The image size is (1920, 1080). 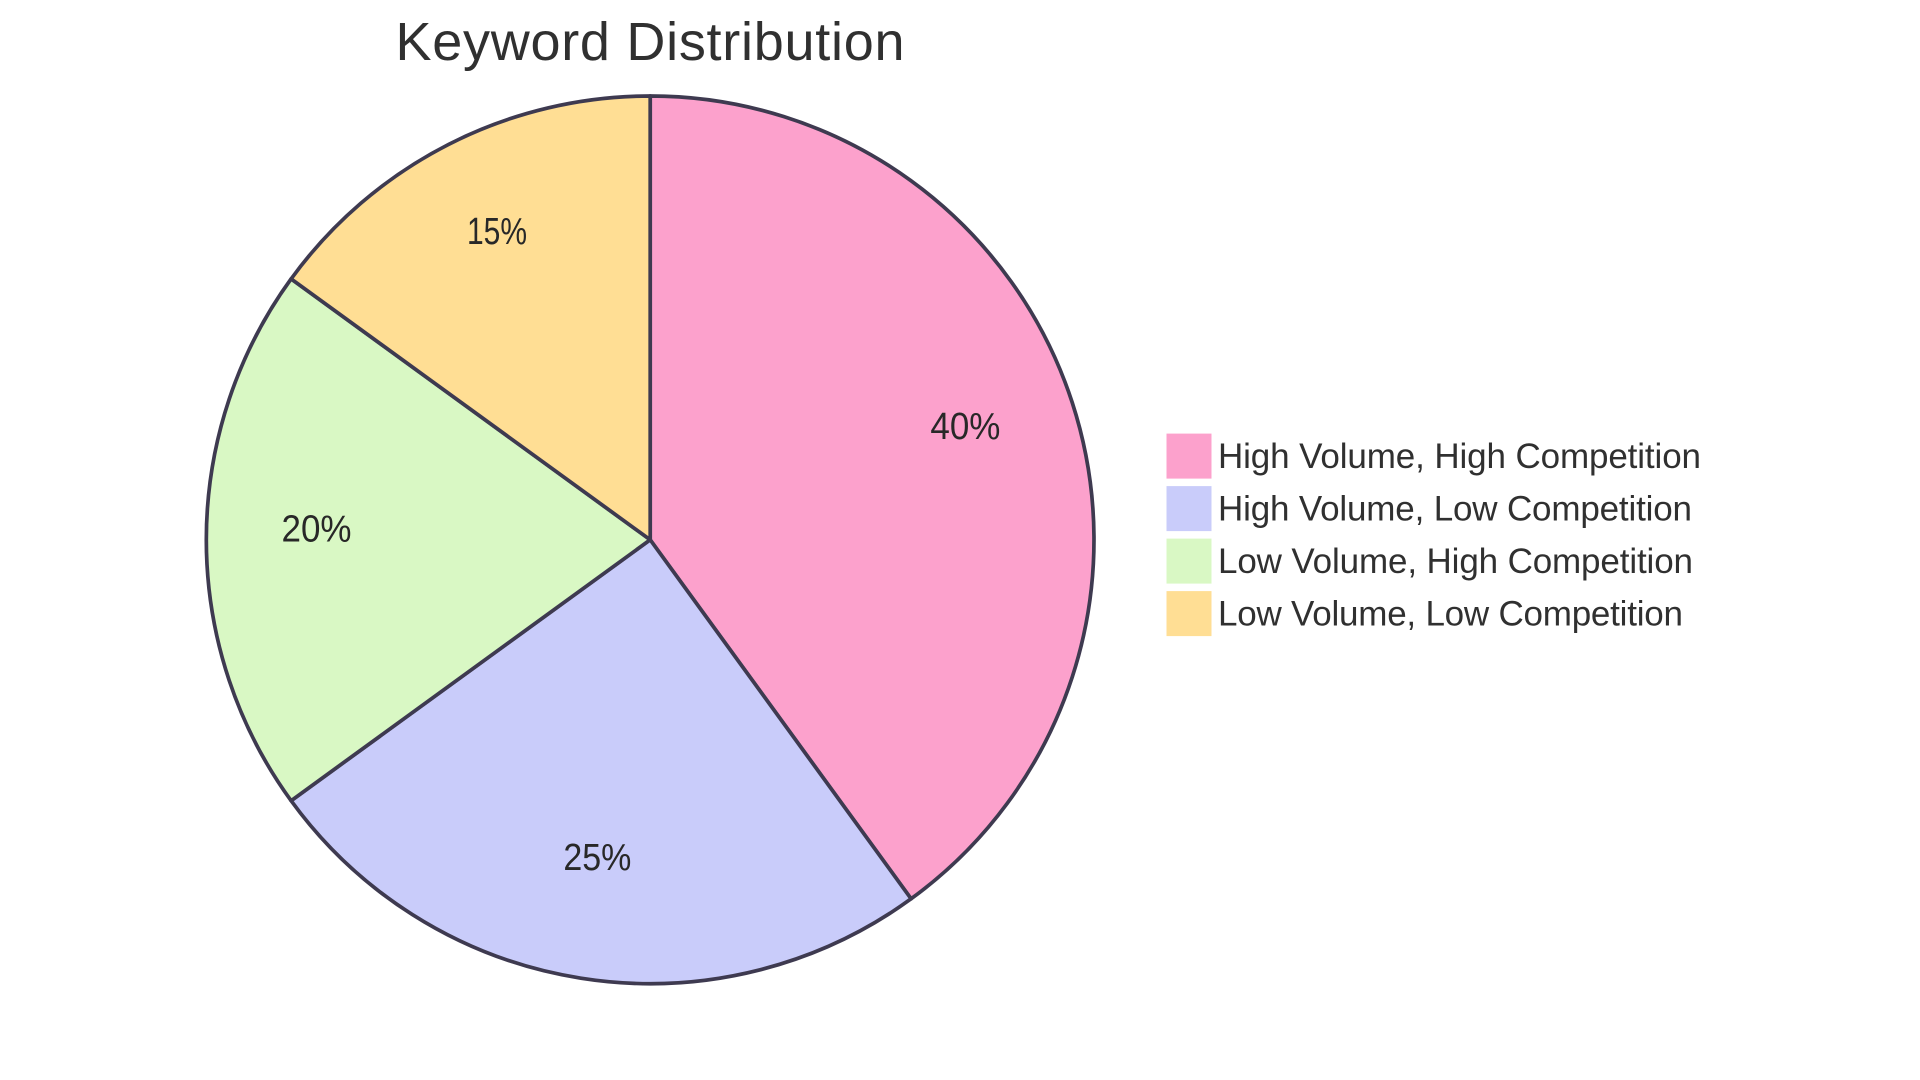 What do you see at coordinates (1450, 613) in the screenshot?
I see `svg-text: Low Volume, Low Competition` at bounding box center [1450, 613].